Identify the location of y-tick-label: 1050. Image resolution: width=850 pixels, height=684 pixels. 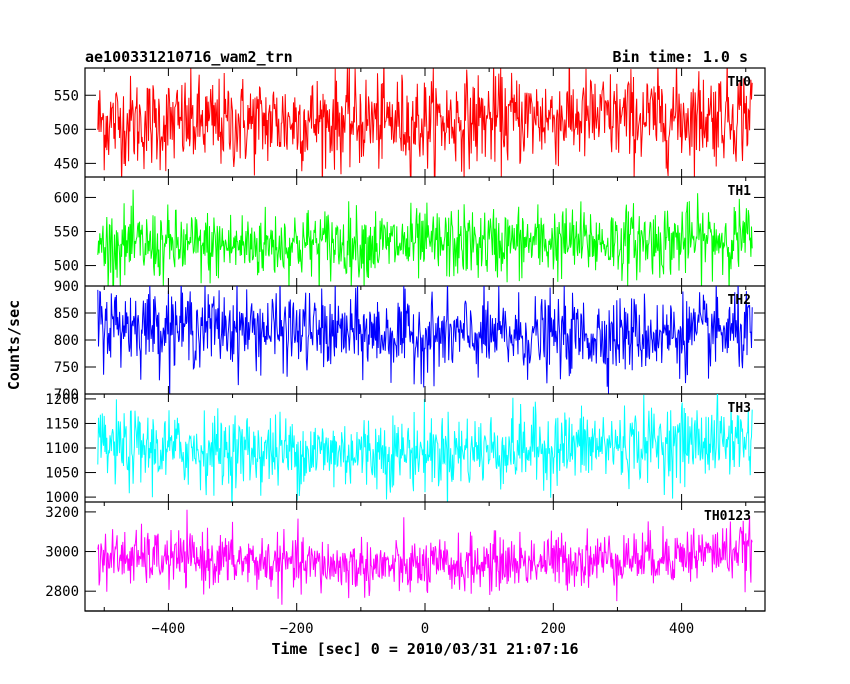
(62, 474).